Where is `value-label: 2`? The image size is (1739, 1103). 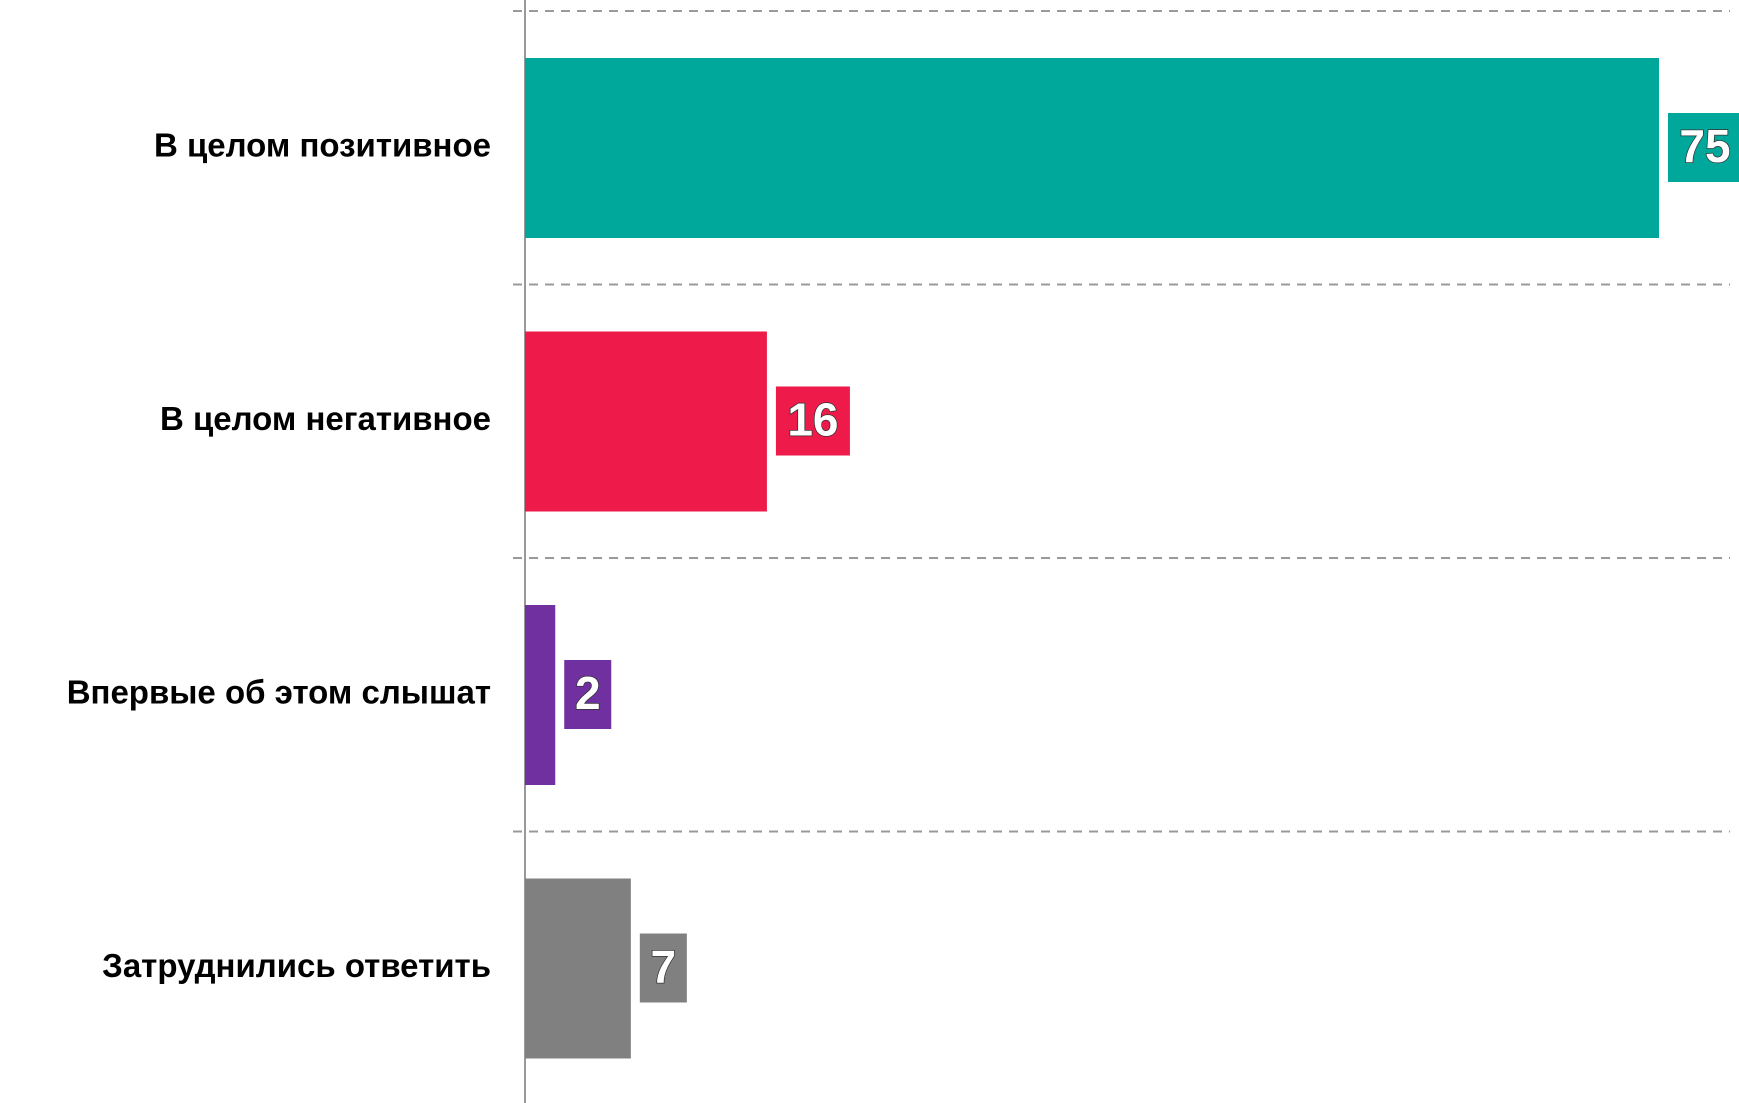
value-label: 2 is located at coordinates (588, 693).